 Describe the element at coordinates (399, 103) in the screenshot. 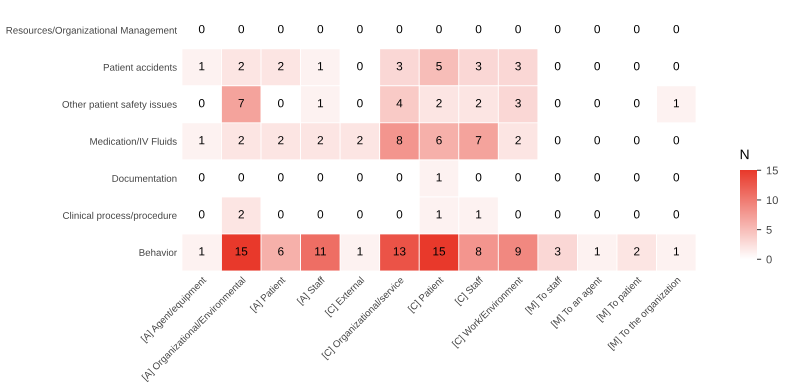

I see `data-label: 4` at that location.